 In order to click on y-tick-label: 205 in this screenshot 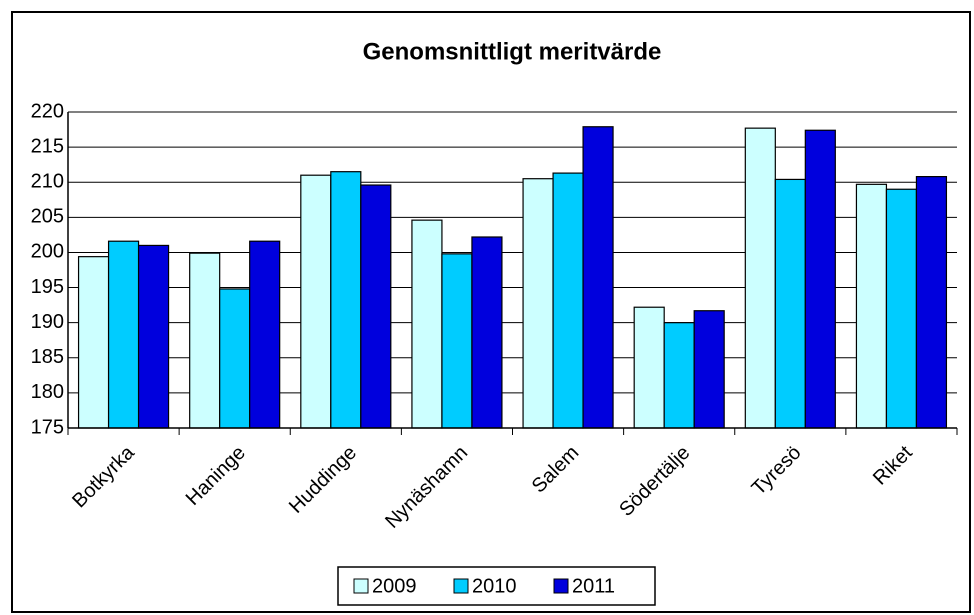, I will do `click(47, 217)`.